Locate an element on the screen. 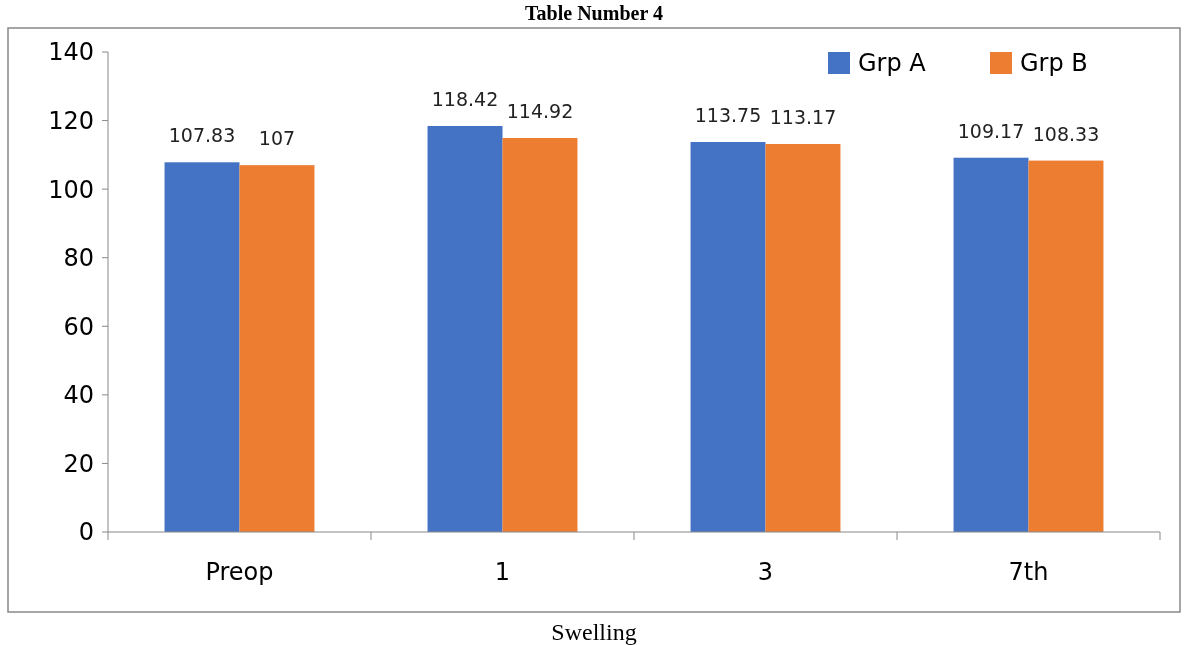 This screenshot has width=1188, height=645. y-tick-label: 80 is located at coordinates (78, 258).